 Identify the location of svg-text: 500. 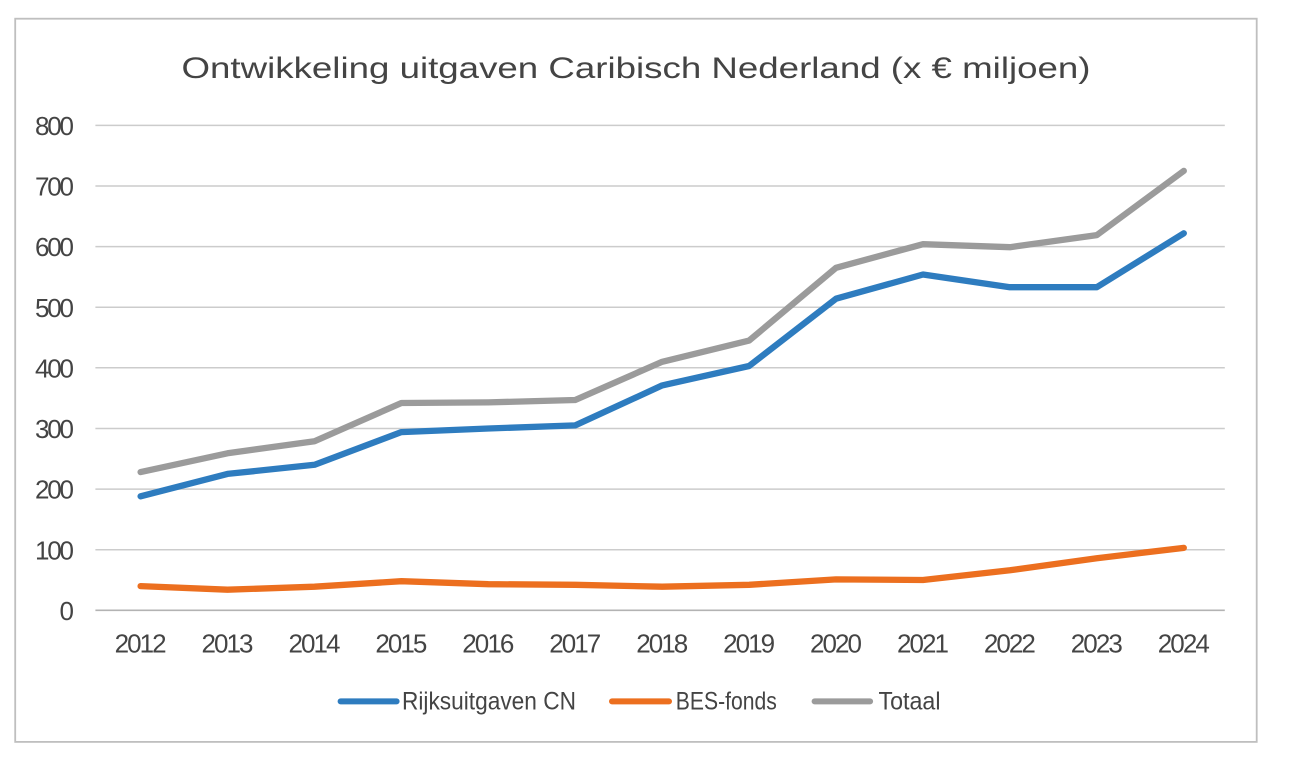
(54, 308).